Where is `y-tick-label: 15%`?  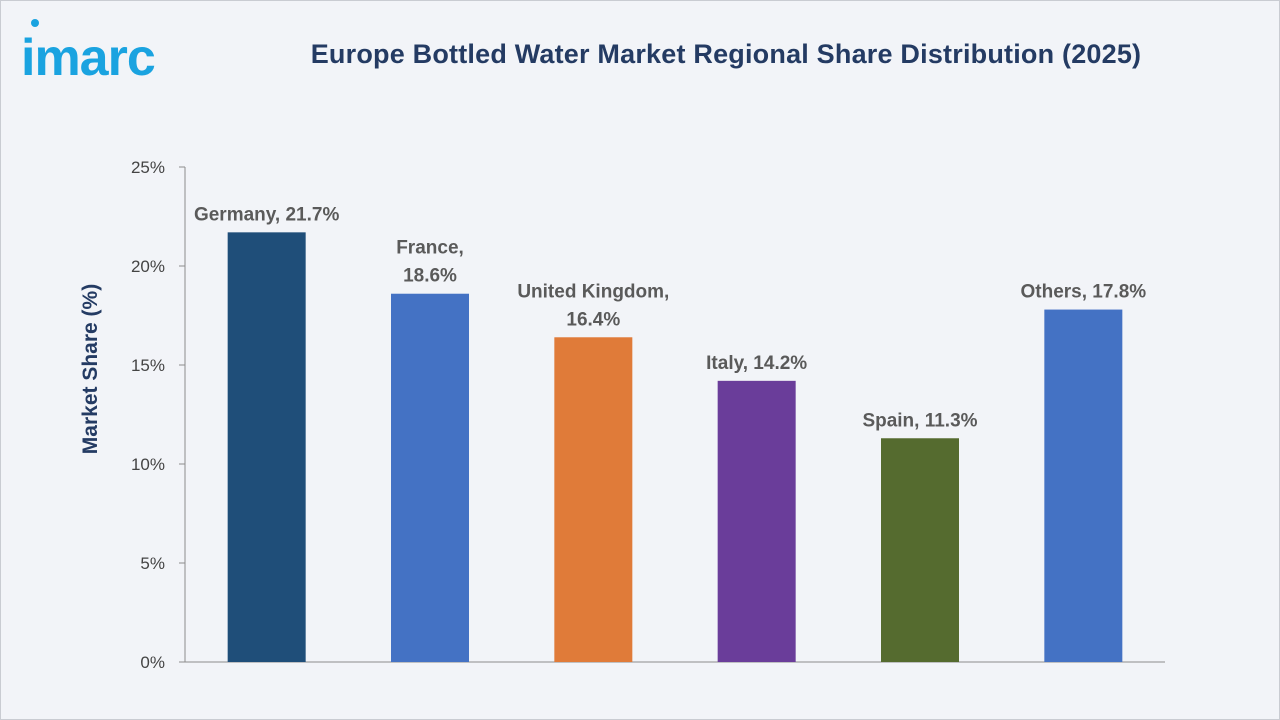
y-tick-label: 15% is located at coordinates (148, 365).